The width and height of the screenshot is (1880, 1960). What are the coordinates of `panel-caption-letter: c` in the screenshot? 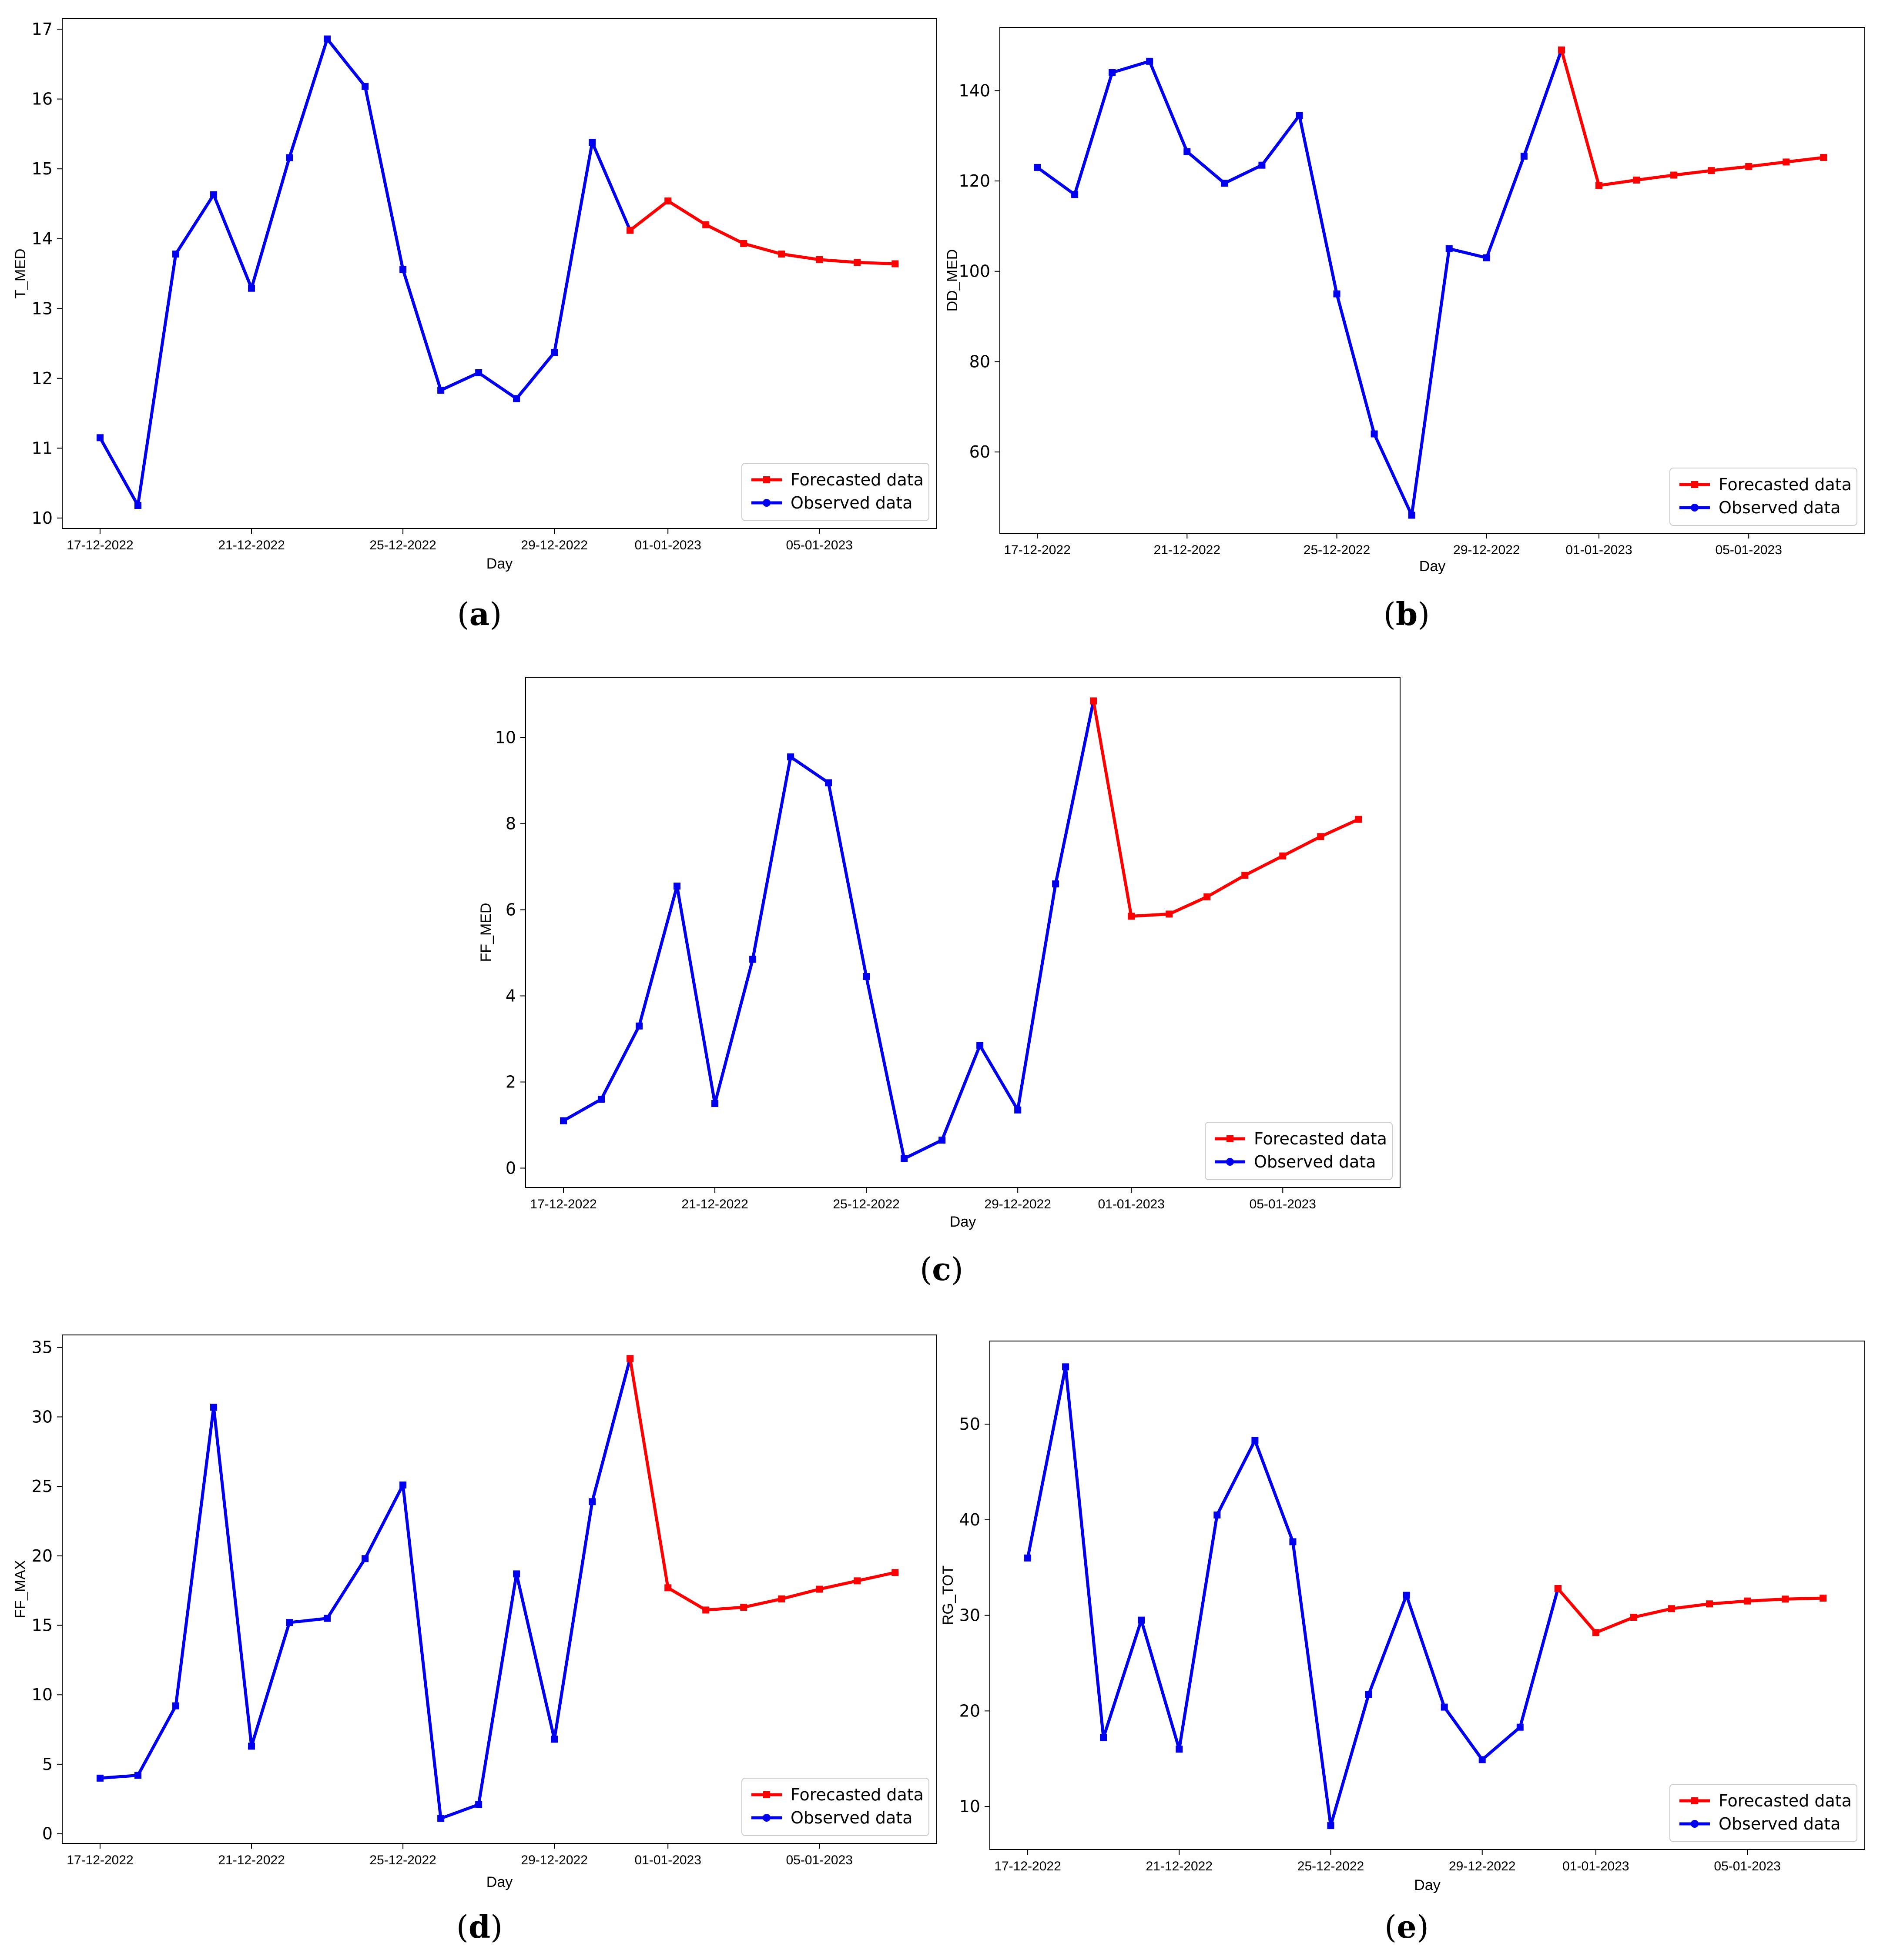 It's located at (941, 1269).